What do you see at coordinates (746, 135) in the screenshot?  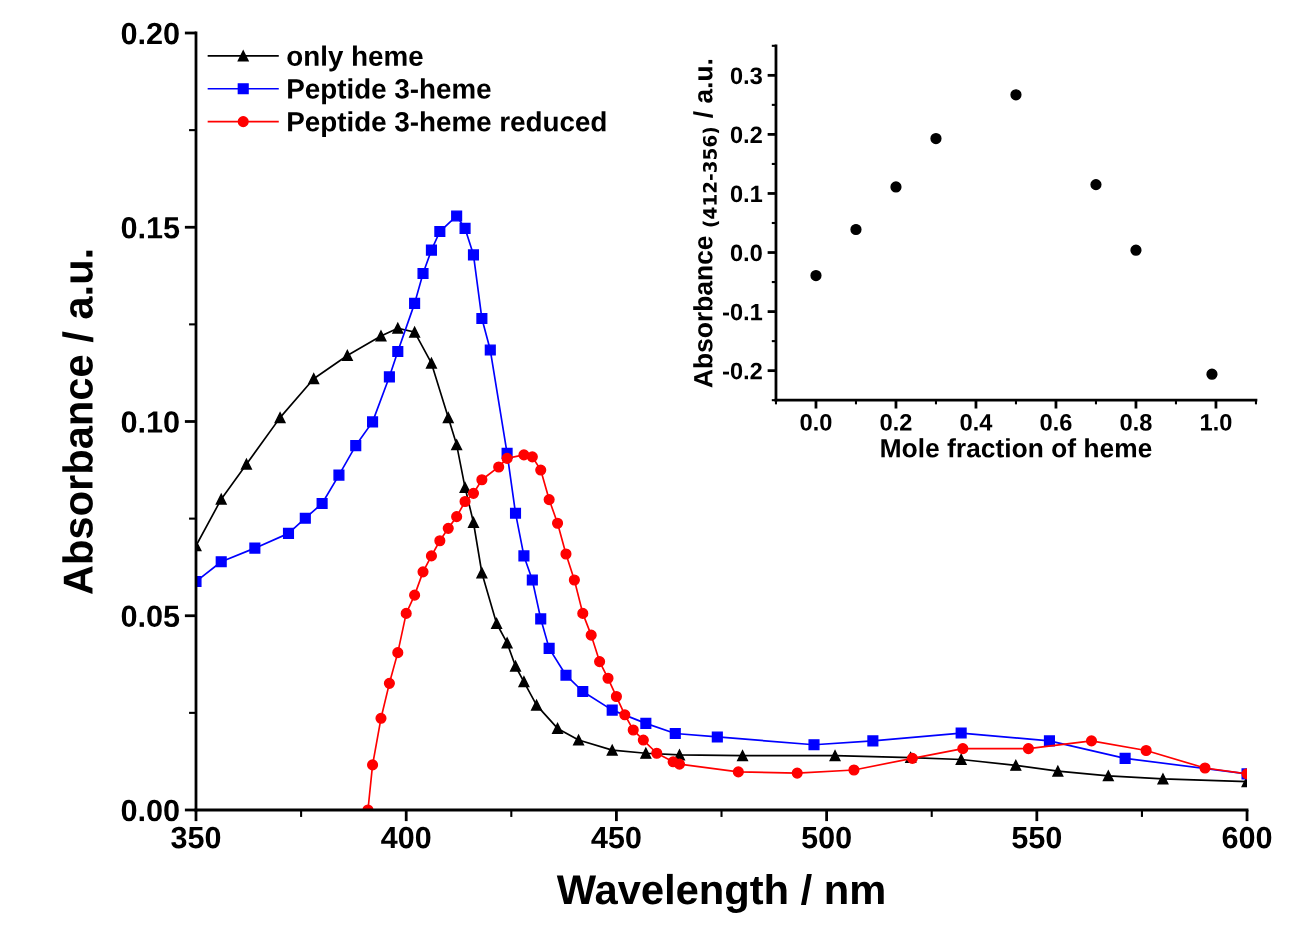 I see `y-tick-label: 0.2` at bounding box center [746, 135].